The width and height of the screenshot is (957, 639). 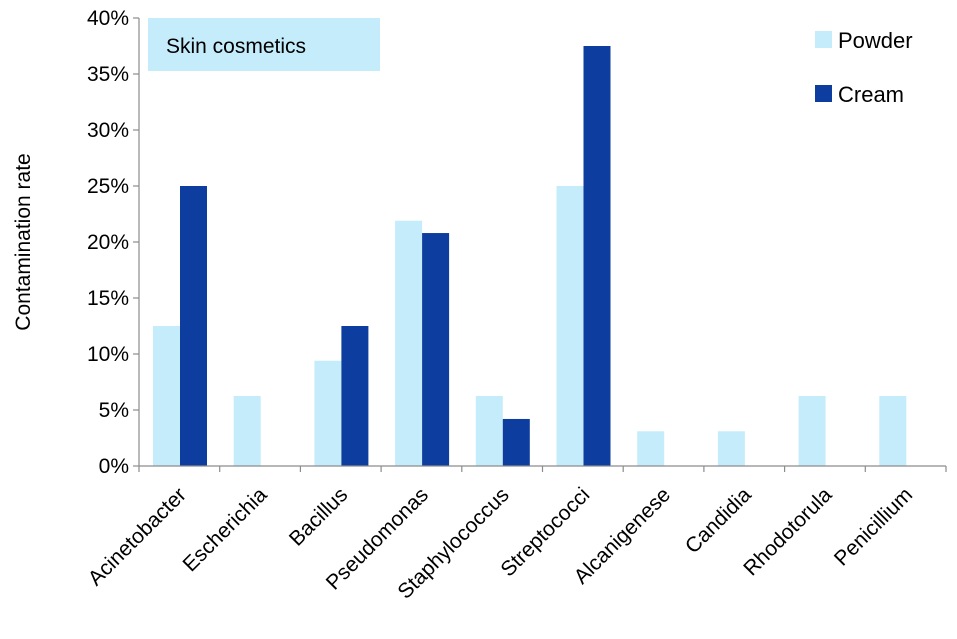 What do you see at coordinates (875, 40) in the screenshot?
I see `legend-label-powder: Powder` at bounding box center [875, 40].